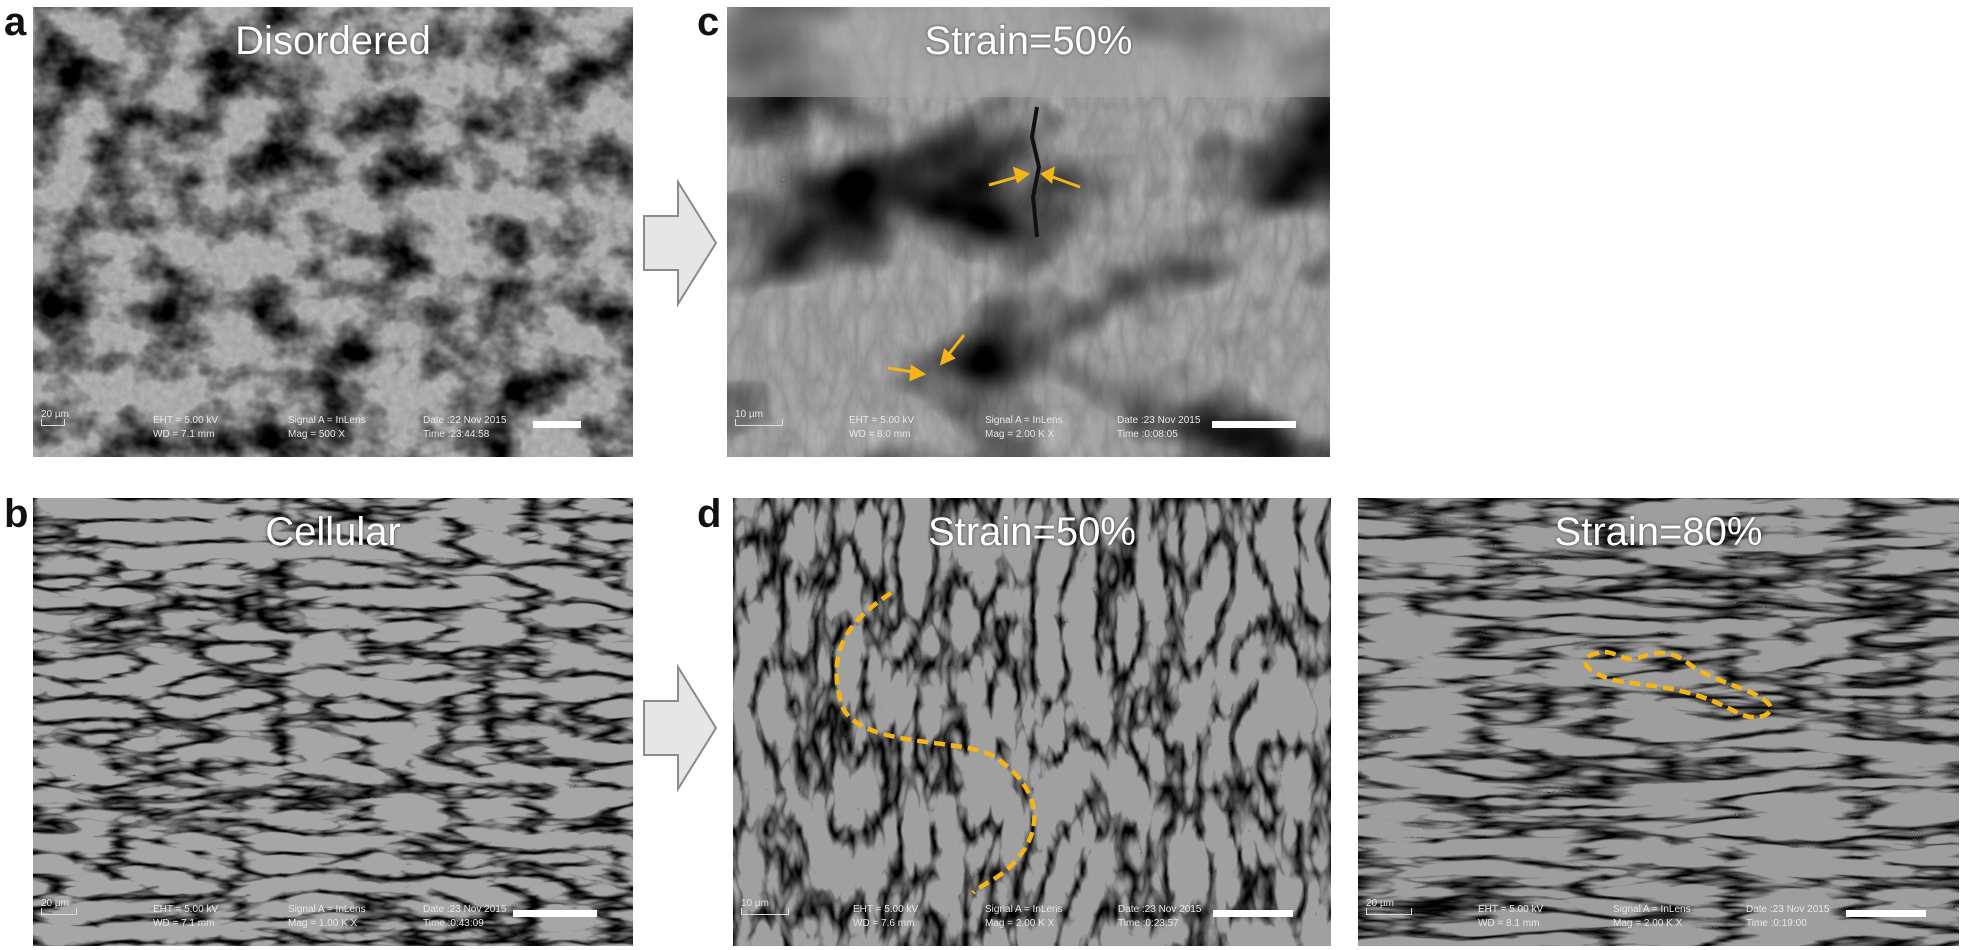  I want to click on strained-80-texture, so click(1658, 722).